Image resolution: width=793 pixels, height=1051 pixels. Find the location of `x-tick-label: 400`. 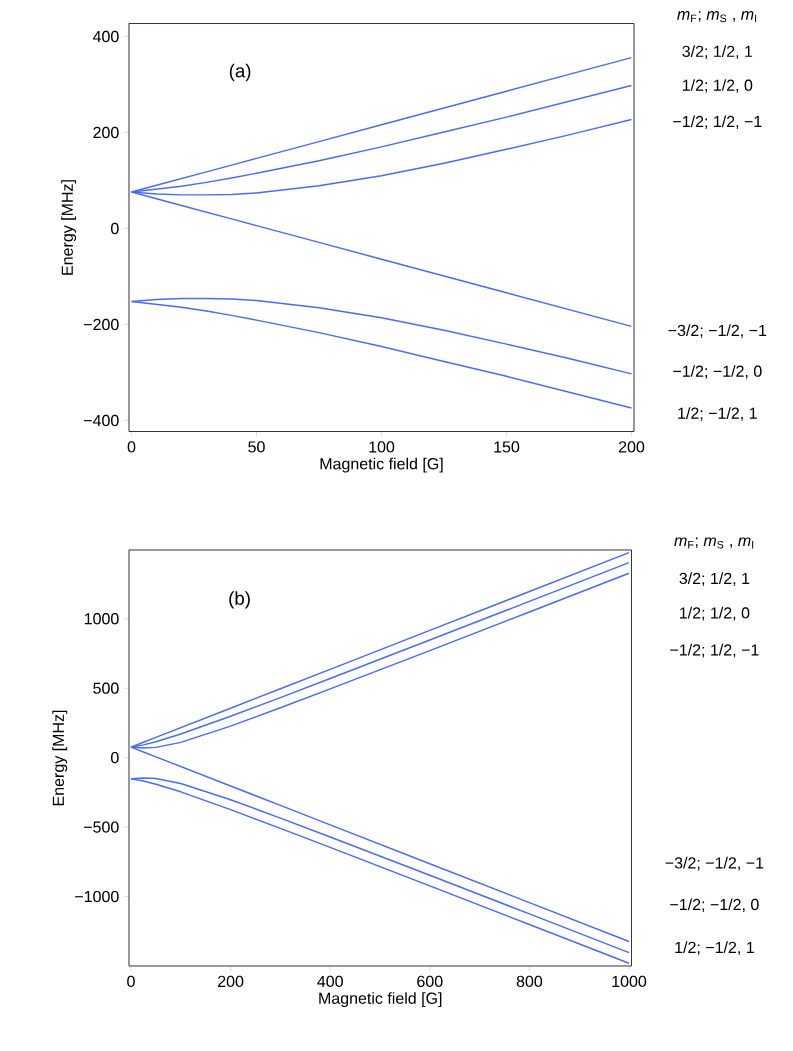

x-tick-label: 400 is located at coordinates (330, 981).